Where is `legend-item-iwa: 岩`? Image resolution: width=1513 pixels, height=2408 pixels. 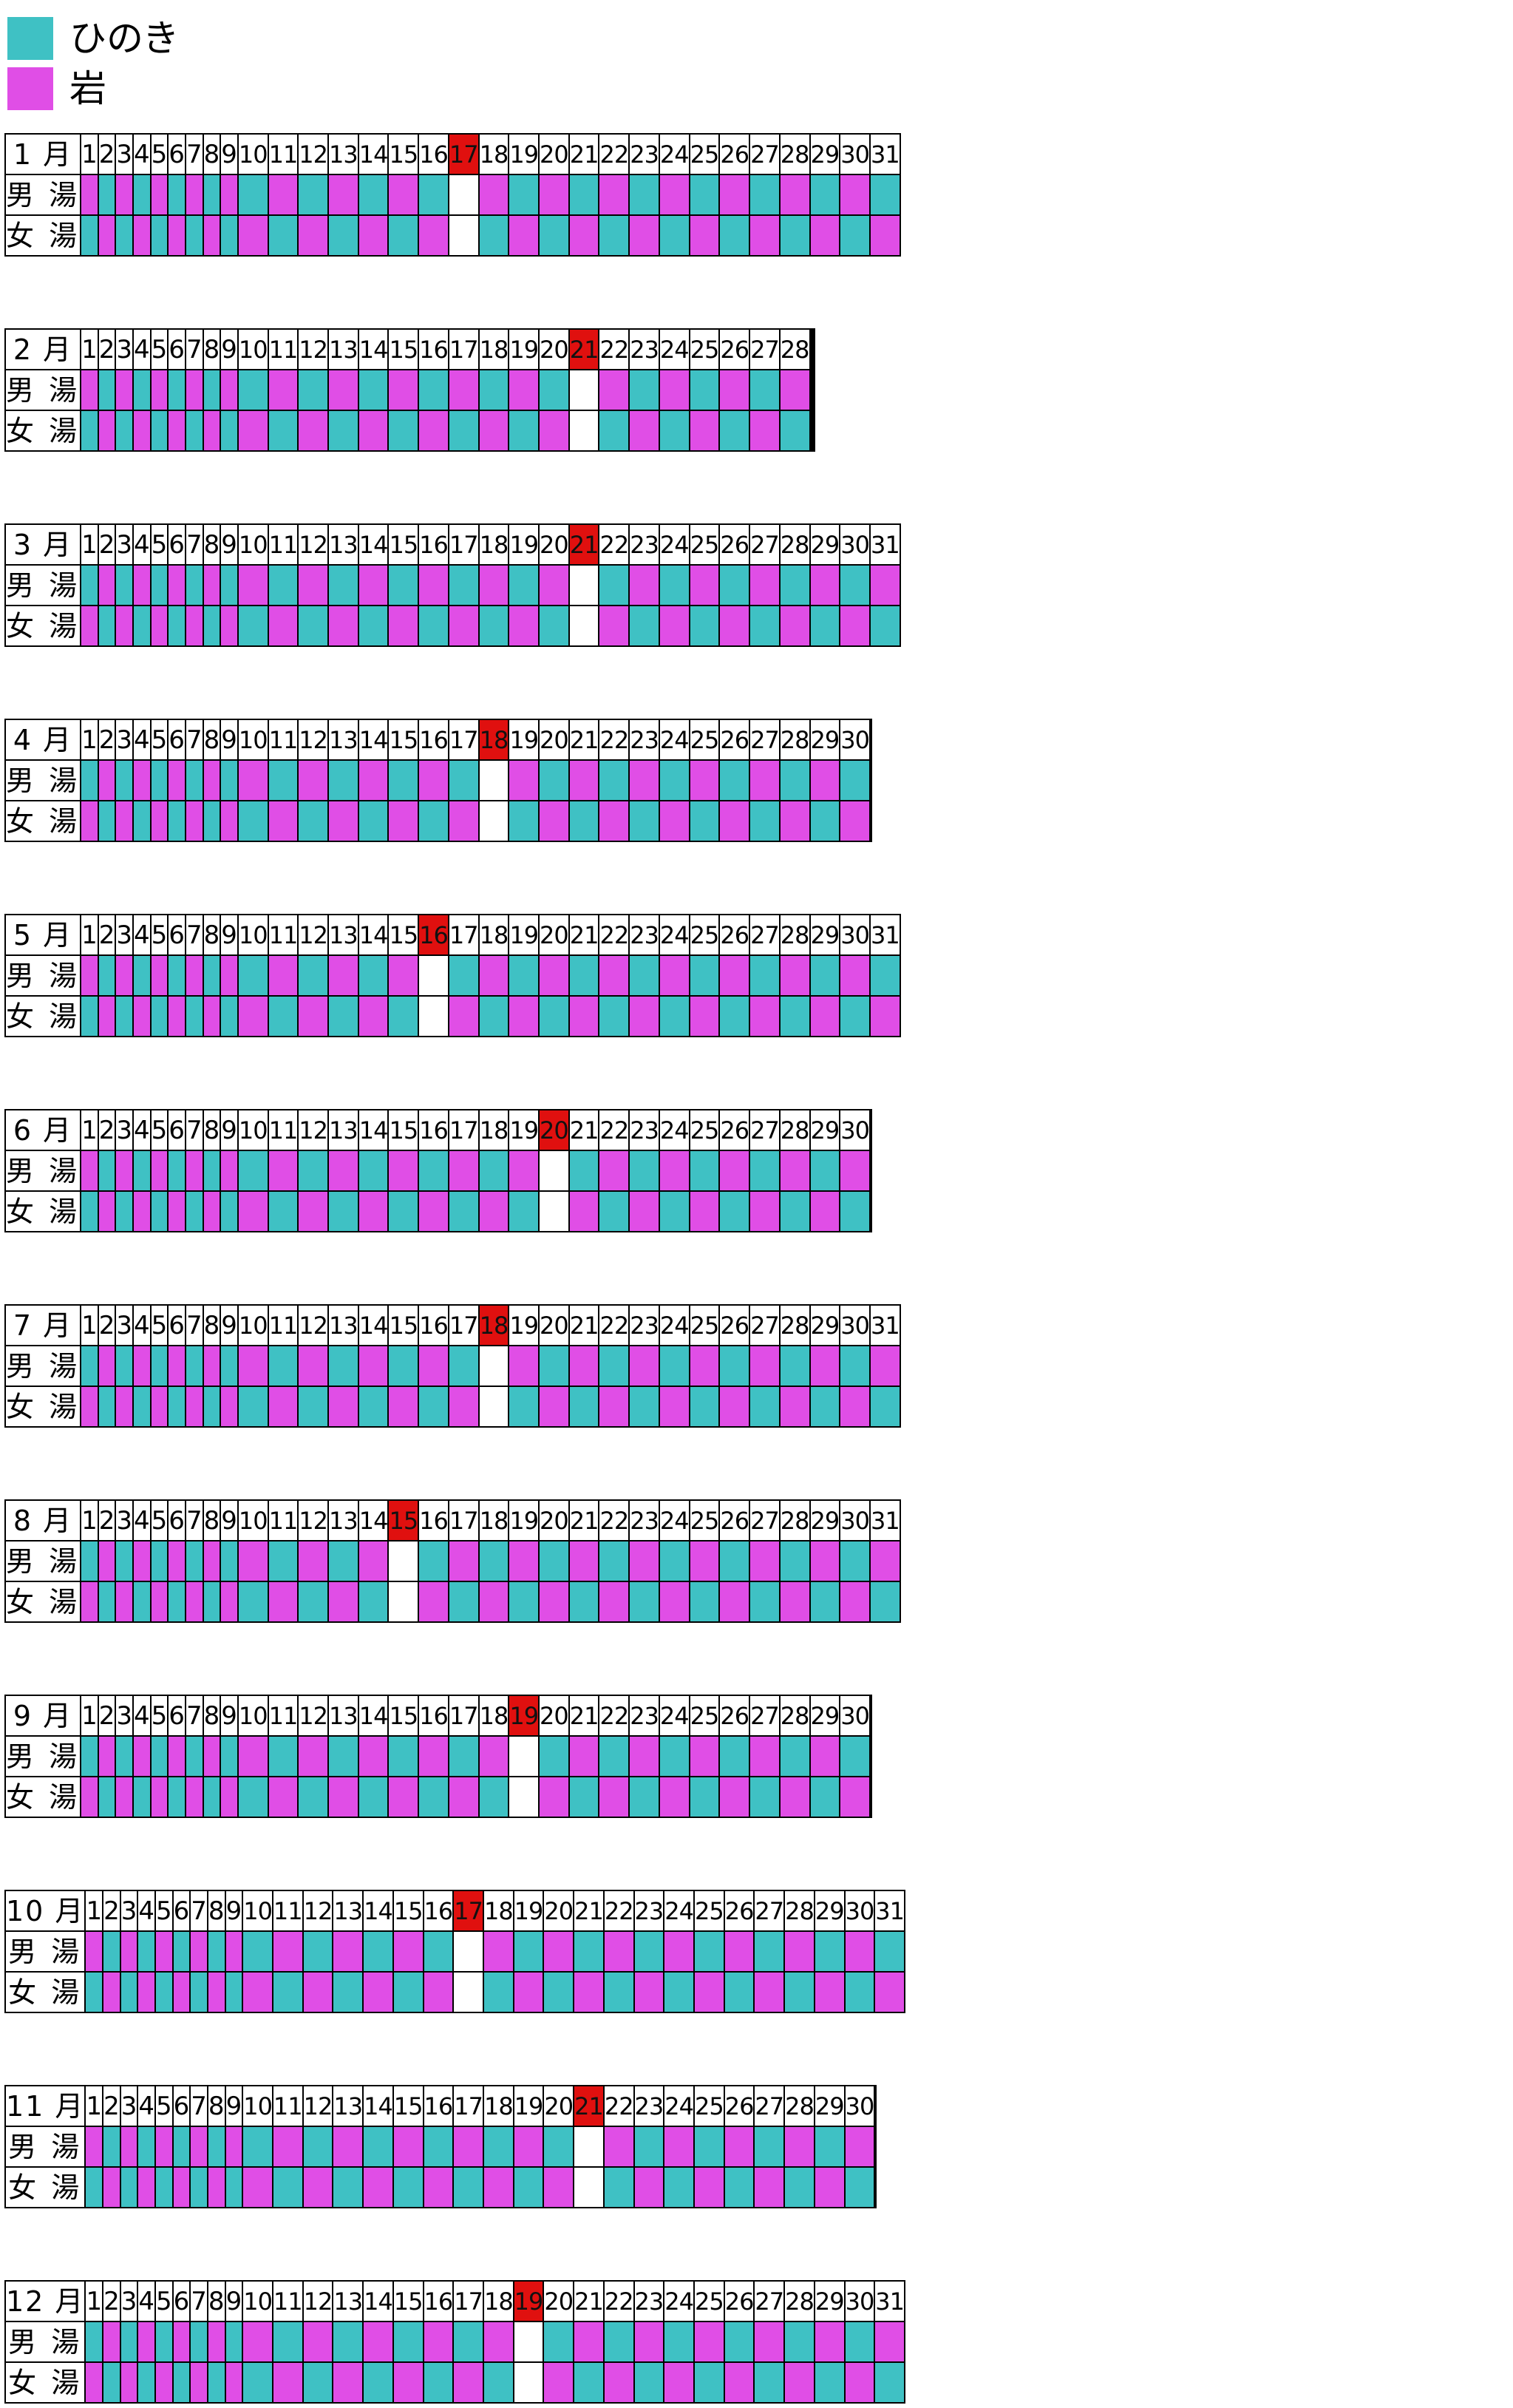 legend-item-iwa: 岩 is located at coordinates (93, 89).